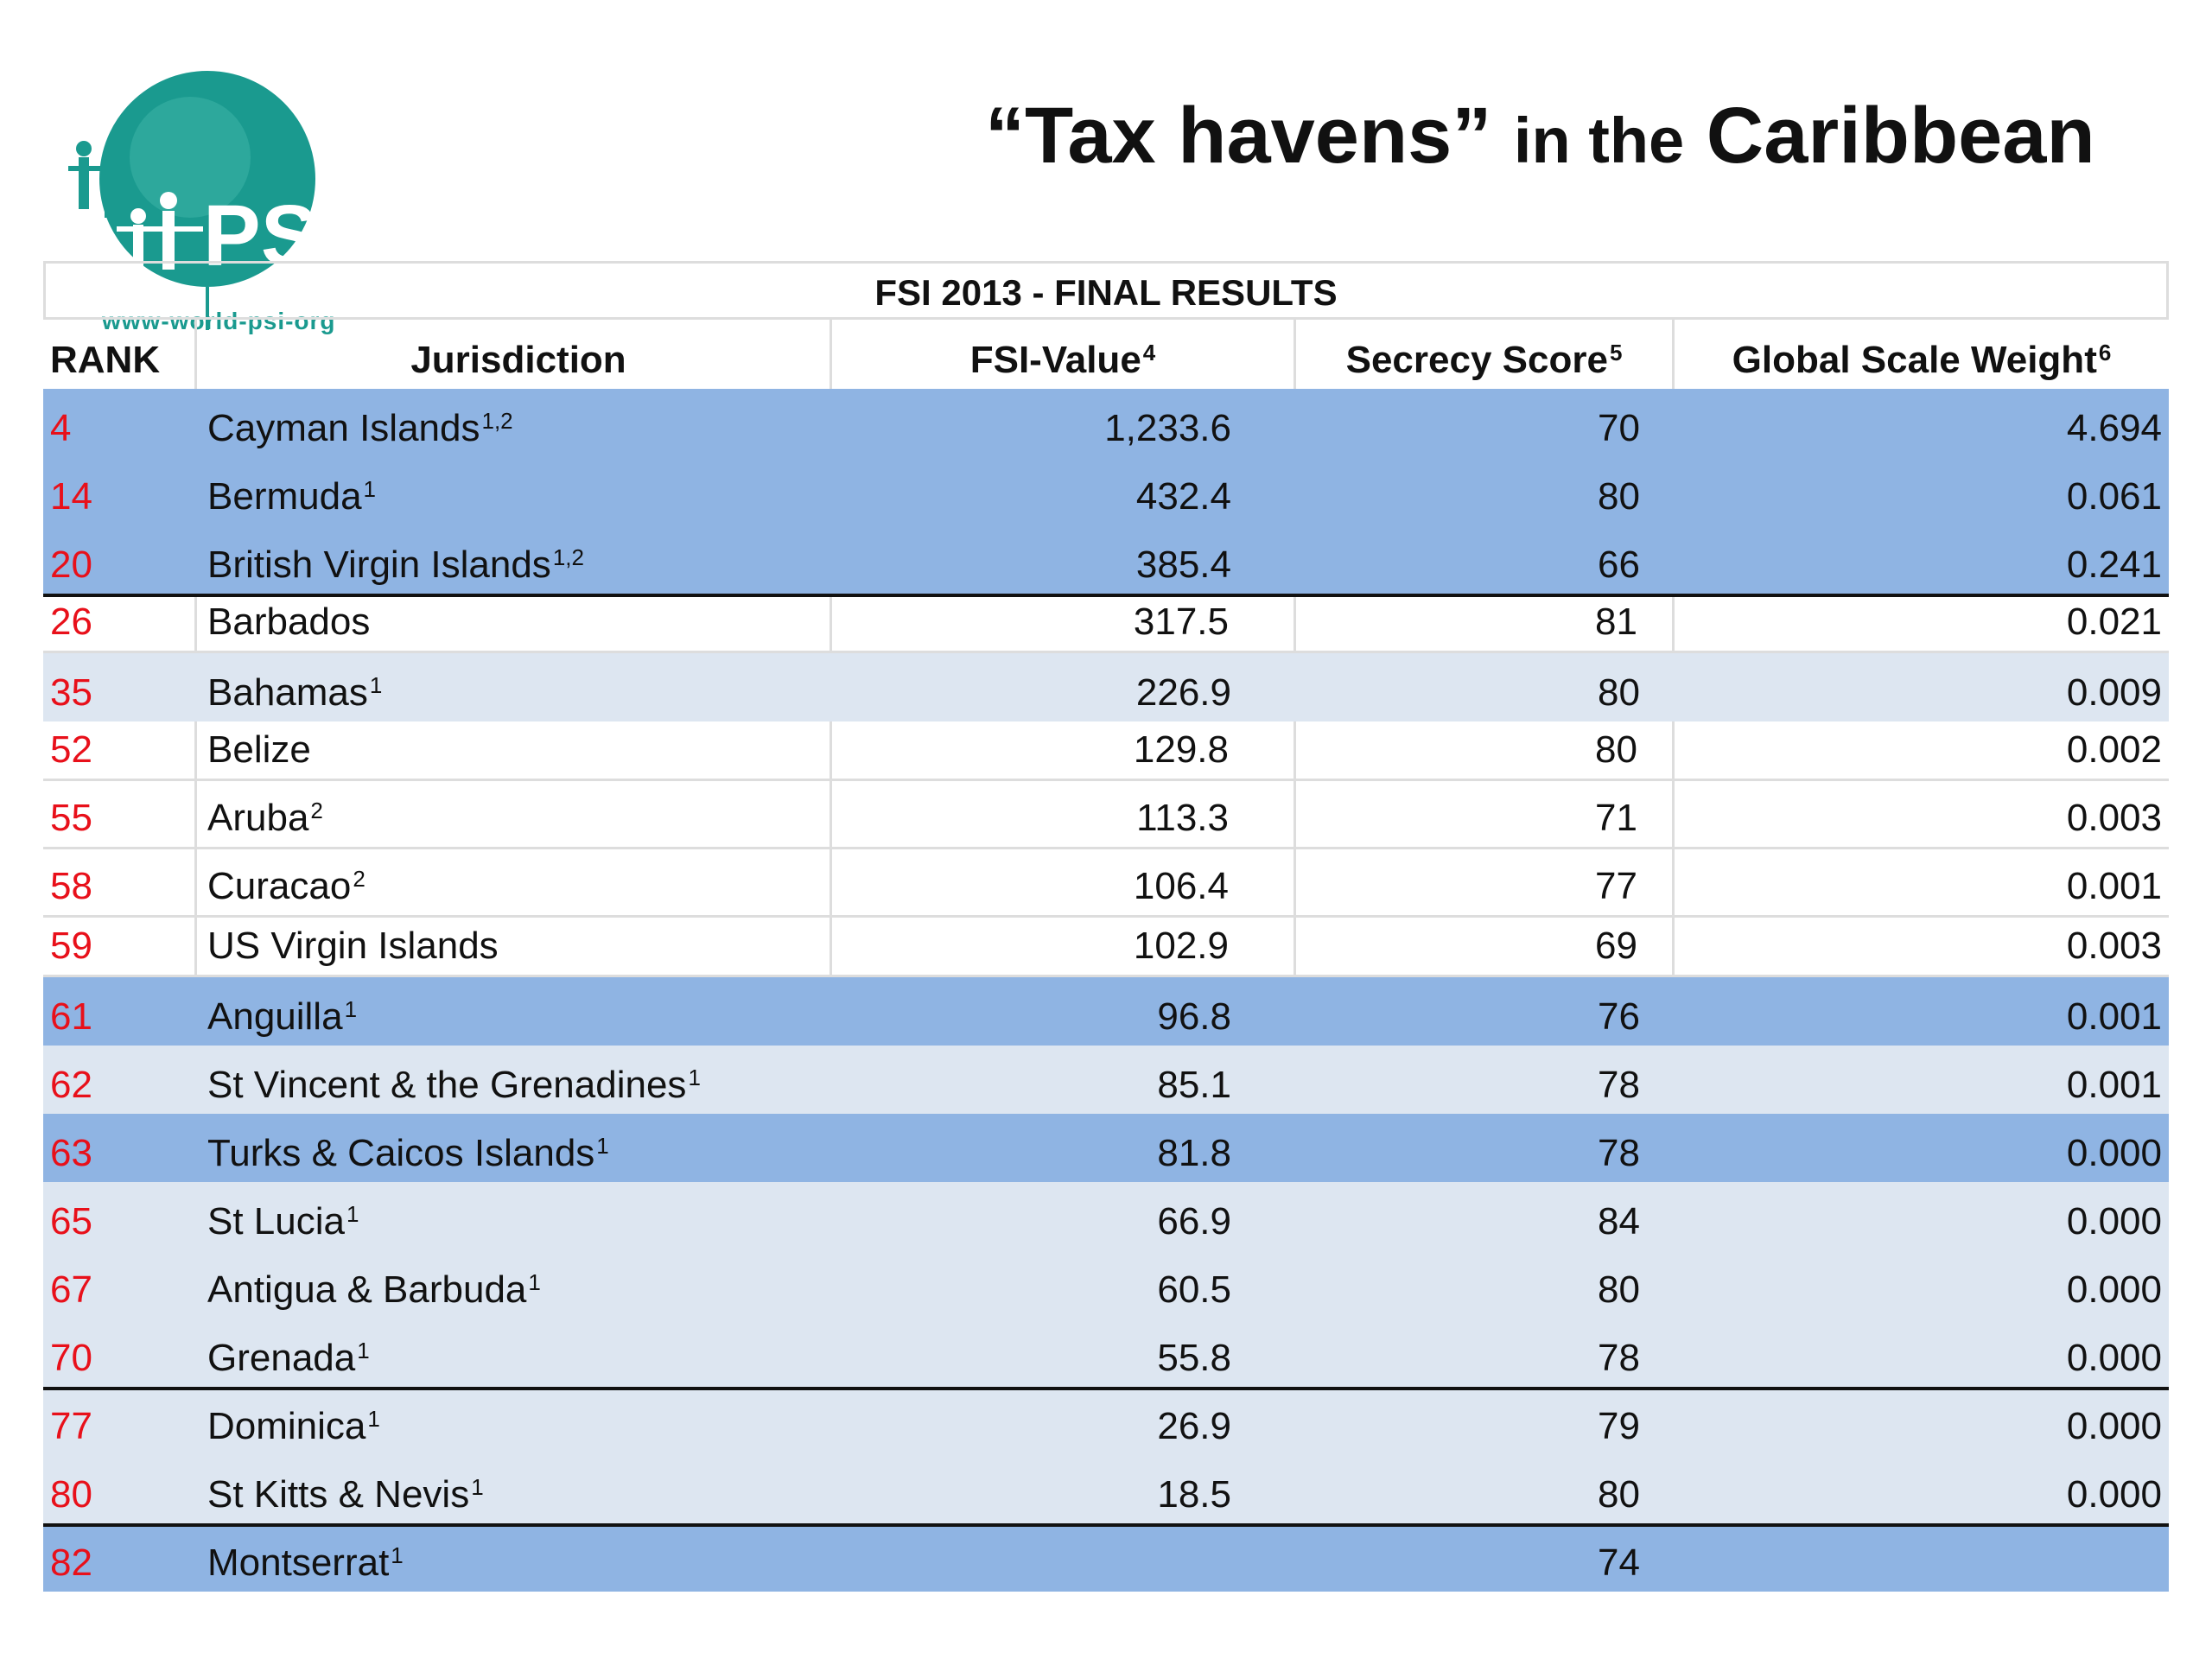 The width and height of the screenshot is (2212, 1659). I want to click on jurisdiction-footnote: 2, so click(316, 810).